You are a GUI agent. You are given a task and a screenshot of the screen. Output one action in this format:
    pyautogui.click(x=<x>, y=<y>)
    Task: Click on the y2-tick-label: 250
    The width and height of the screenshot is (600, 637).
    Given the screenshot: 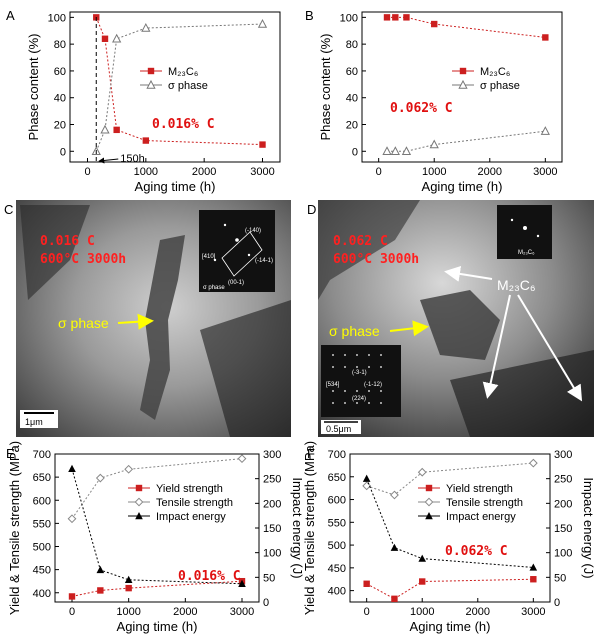 What is the action you would take?
    pyautogui.click(x=563, y=480)
    